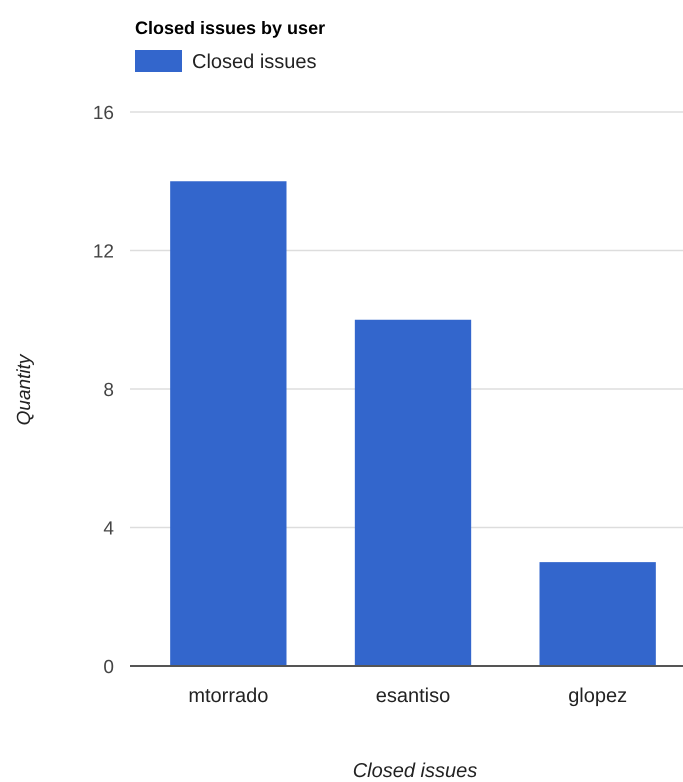 Image resolution: width=683 pixels, height=782 pixels. I want to click on y-tick-label: 12, so click(103, 252).